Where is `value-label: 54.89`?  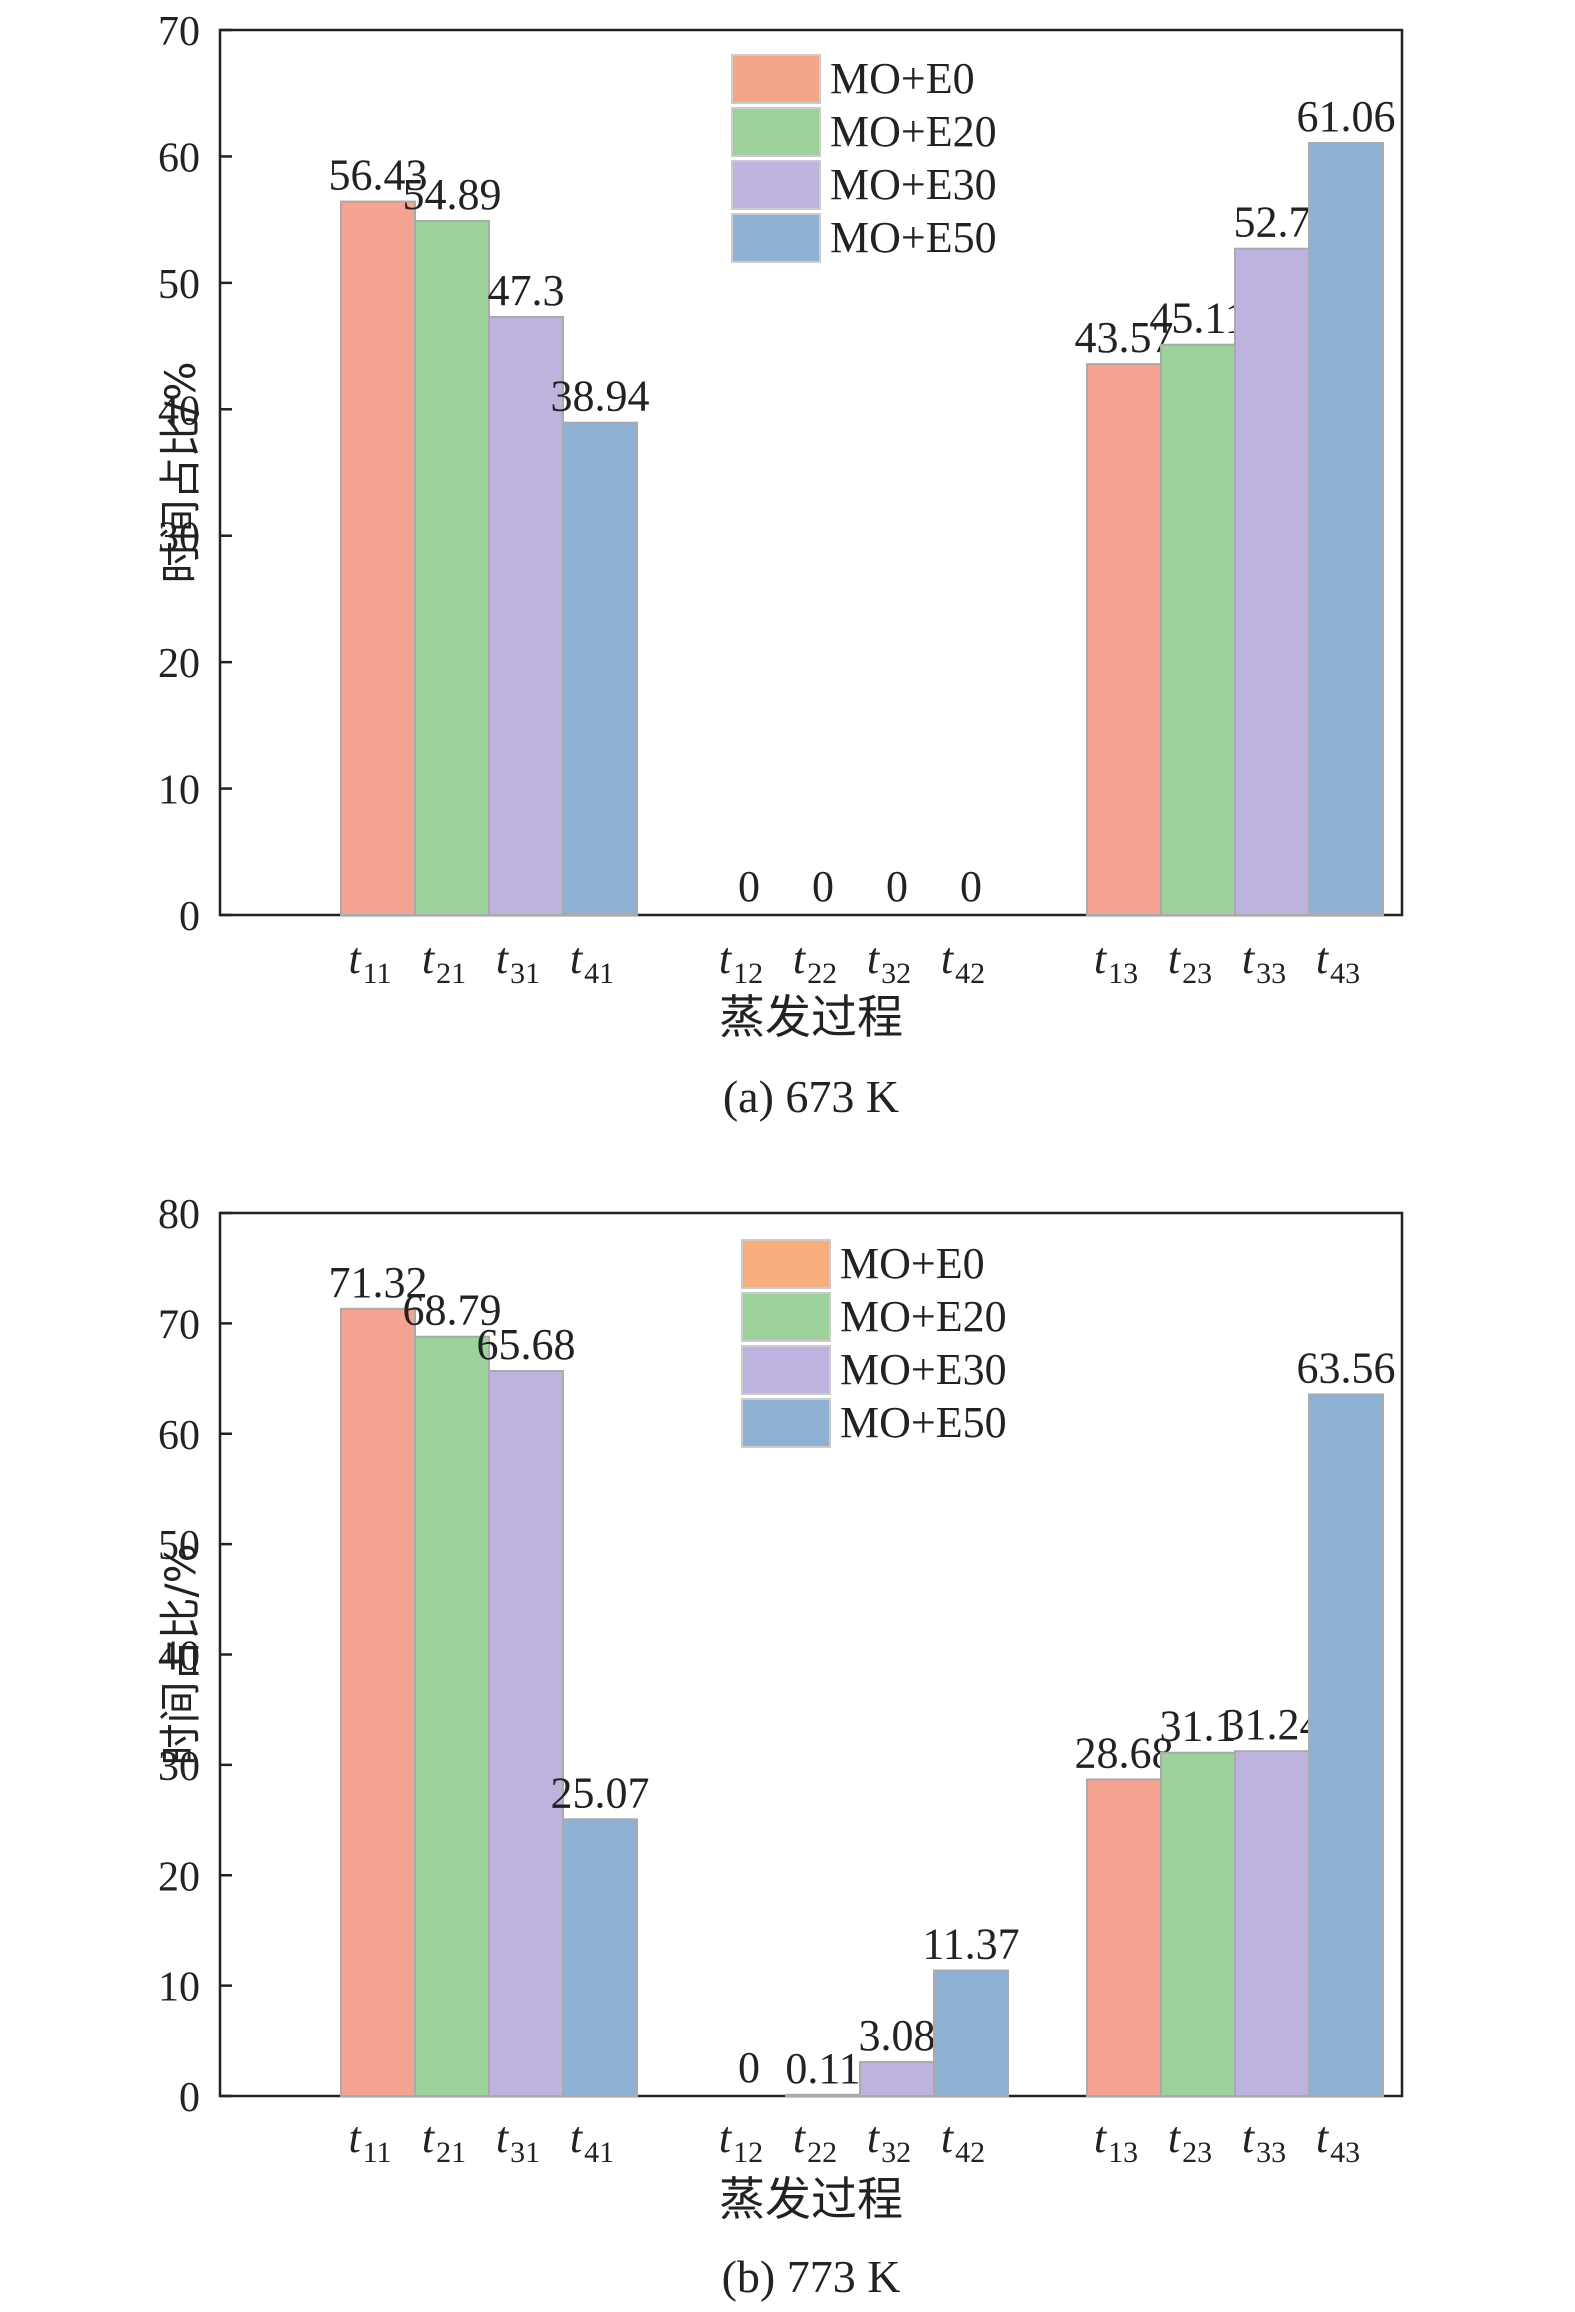 value-label: 54.89 is located at coordinates (452, 194).